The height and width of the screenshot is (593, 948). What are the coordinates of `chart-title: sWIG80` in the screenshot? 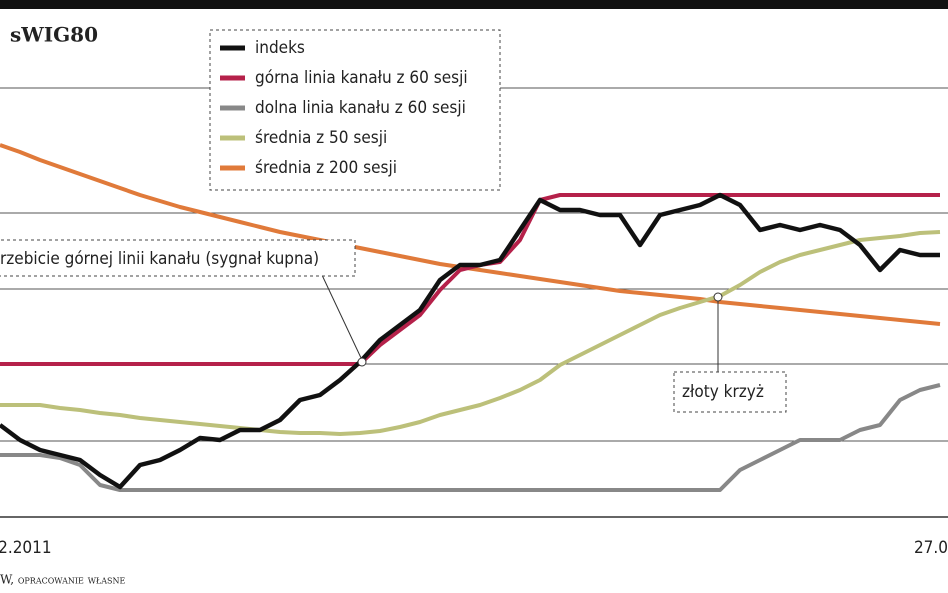 It's located at (54, 35).